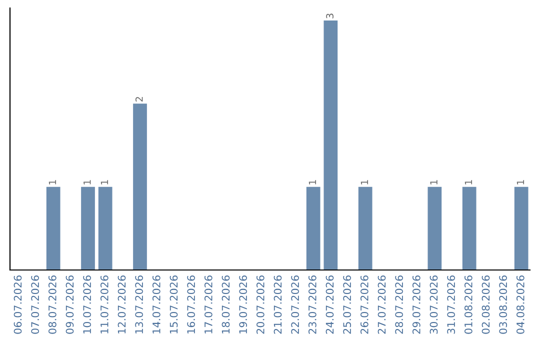 The height and width of the screenshot is (340, 540). What do you see at coordinates (451, 305) in the screenshot?
I see `x-tick-label: 31.07.2026` at bounding box center [451, 305].